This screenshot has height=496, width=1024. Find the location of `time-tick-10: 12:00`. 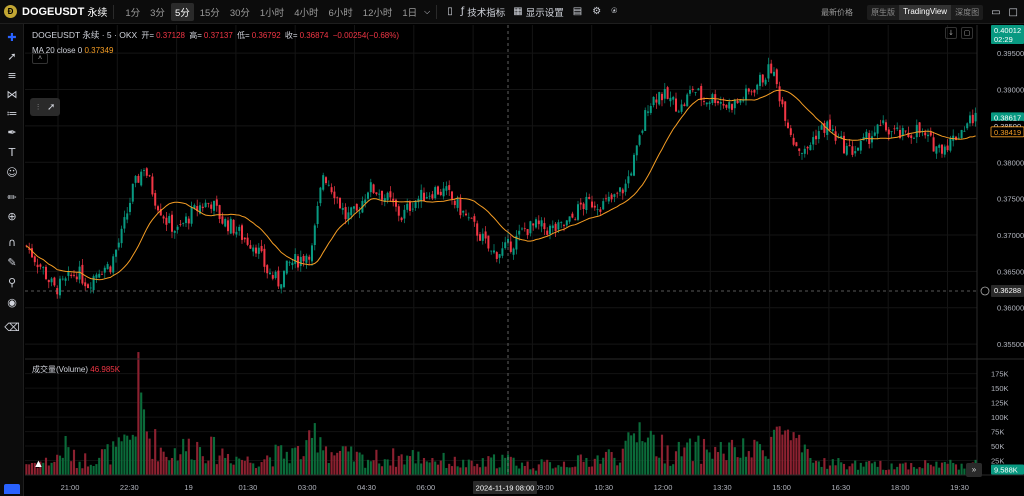

time-tick-10: 12:00 is located at coordinates (663, 487).